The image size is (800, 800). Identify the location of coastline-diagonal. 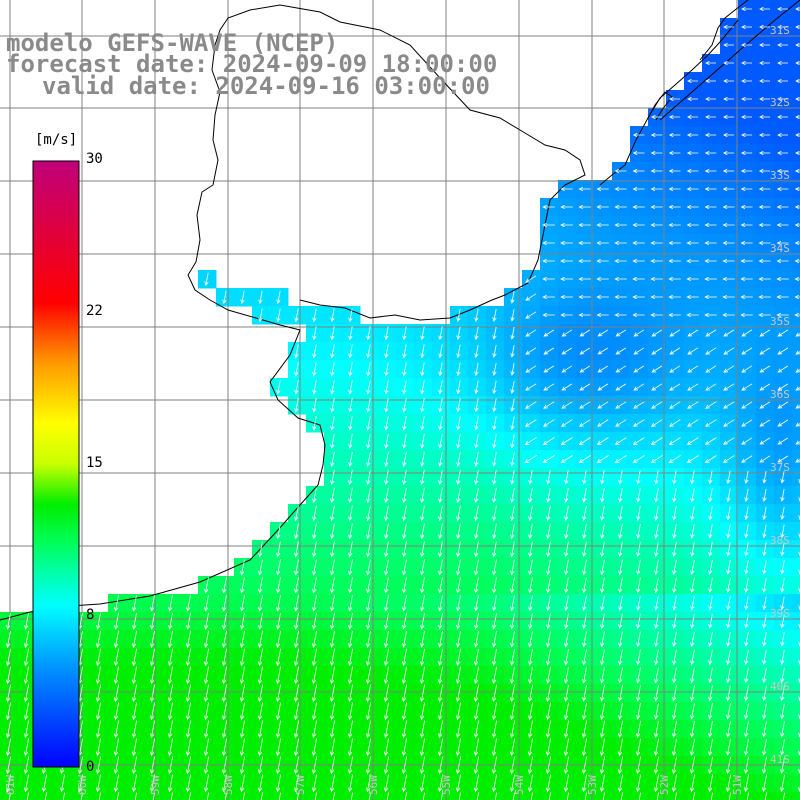
(729, 60).